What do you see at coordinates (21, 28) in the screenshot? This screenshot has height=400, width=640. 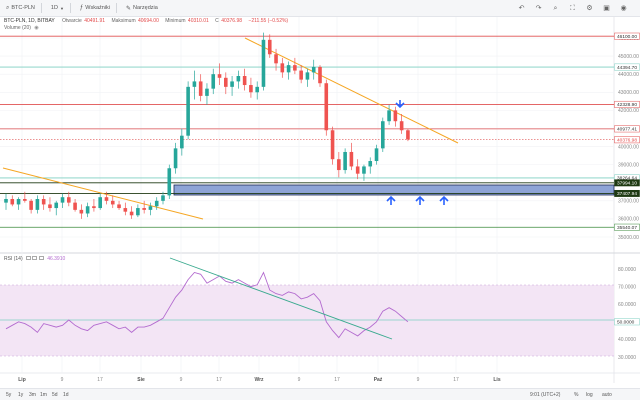 I see `volume-legend: Volume (20) ◉` at bounding box center [21, 28].